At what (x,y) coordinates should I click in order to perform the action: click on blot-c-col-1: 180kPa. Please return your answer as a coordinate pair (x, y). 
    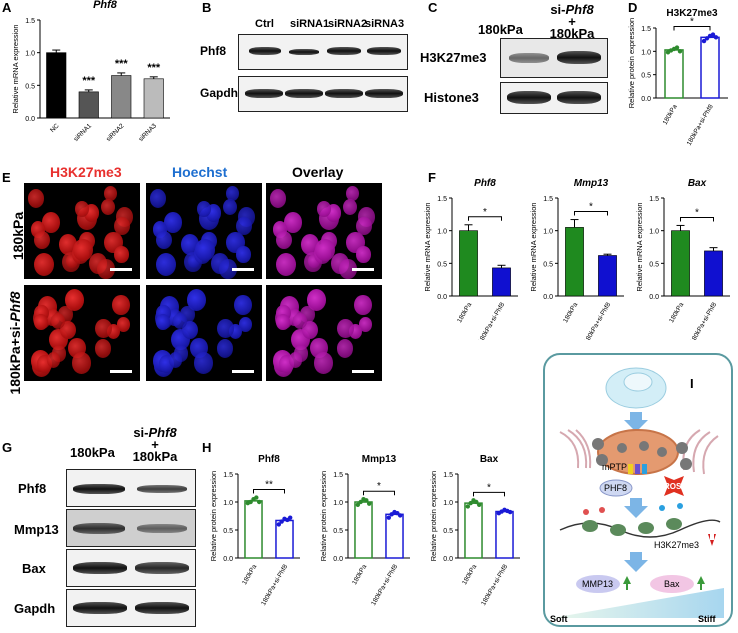
    Looking at the image, I should click on (500, 29).